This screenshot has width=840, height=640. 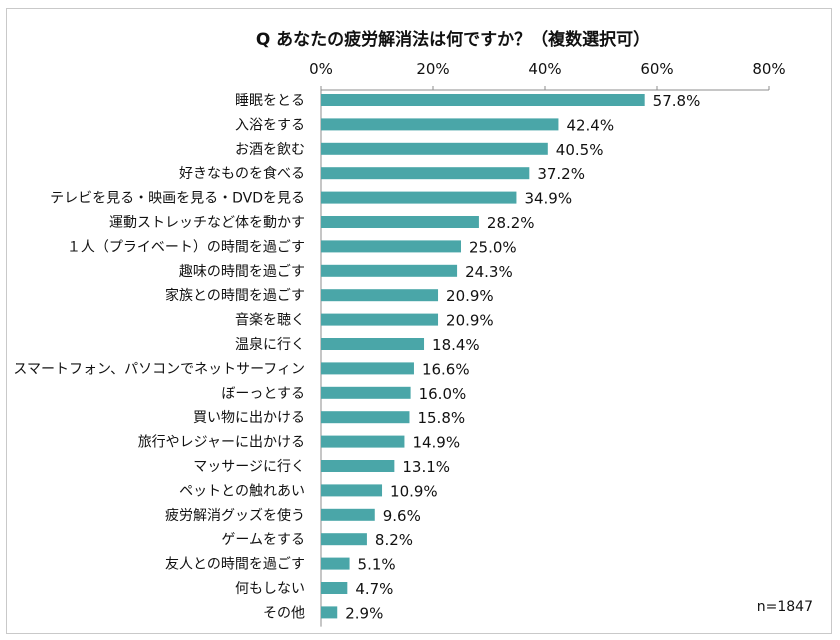 I want to click on category-label: 旅行やレジャーに出かける, so click(x=221, y=443).